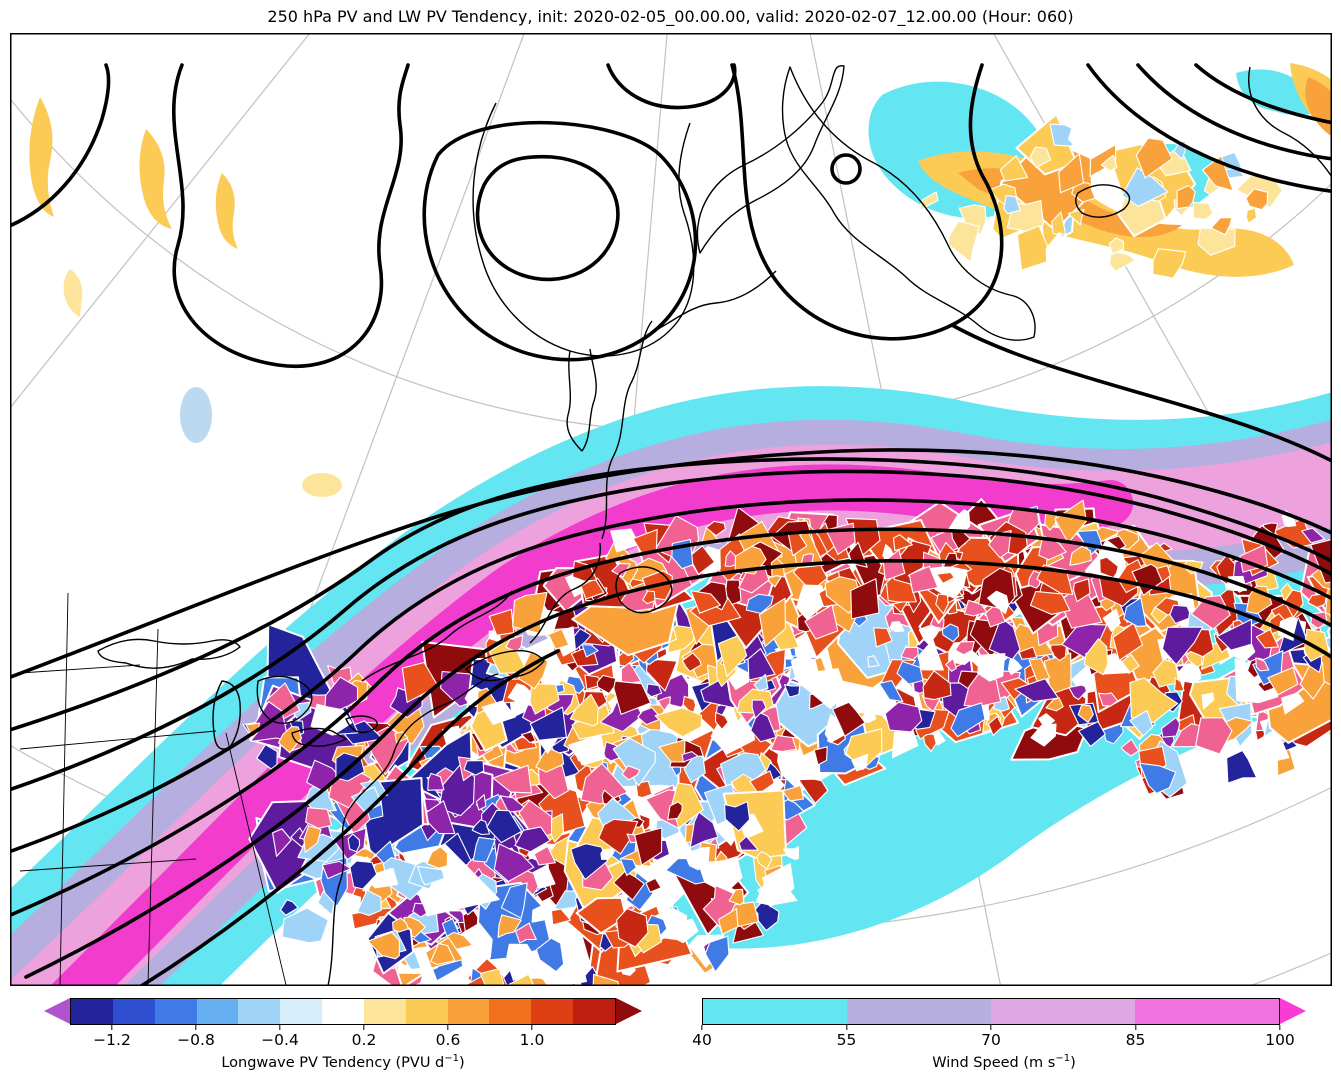 Image resolution: width=1341 pixels, height=1084 pixels. I want to click on tick-label: 70, so click(991, 1040).